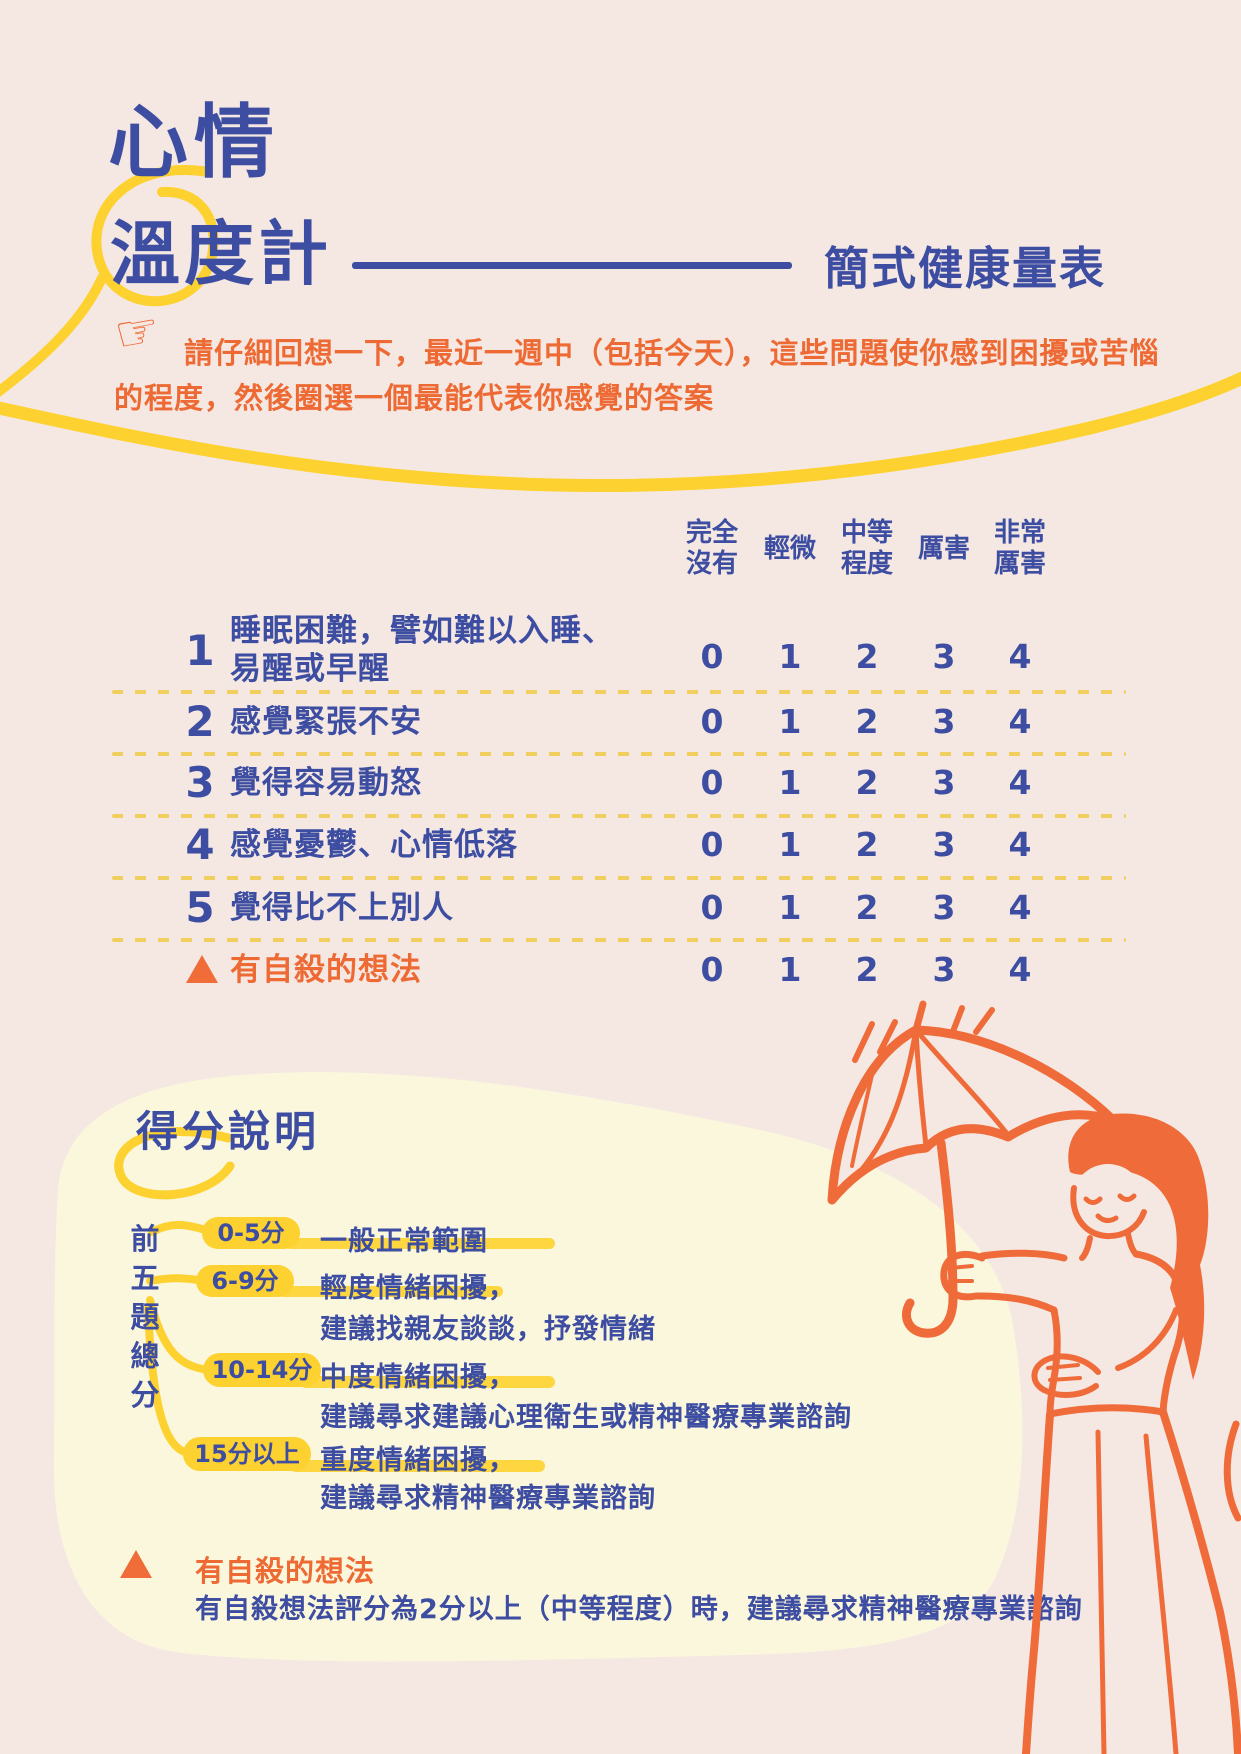 The image size is (1241, 1754). What do you see at coordinates (200, 782) in the screenshot?
I see `question-number: 3` at bounding box center [200, 782].